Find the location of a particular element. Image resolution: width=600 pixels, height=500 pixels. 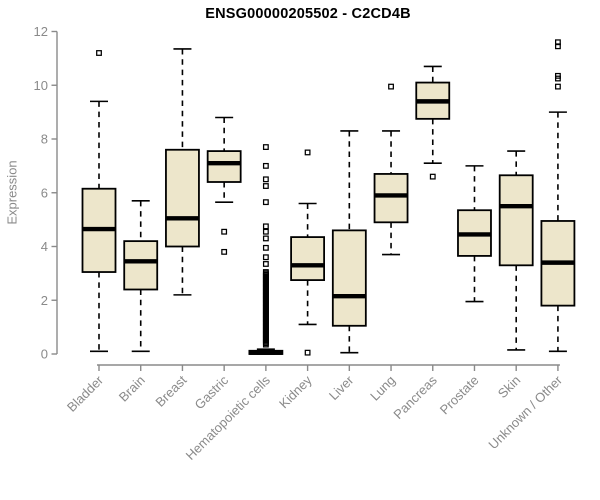

boxplot-gastric is located at coordinates (224, 185).